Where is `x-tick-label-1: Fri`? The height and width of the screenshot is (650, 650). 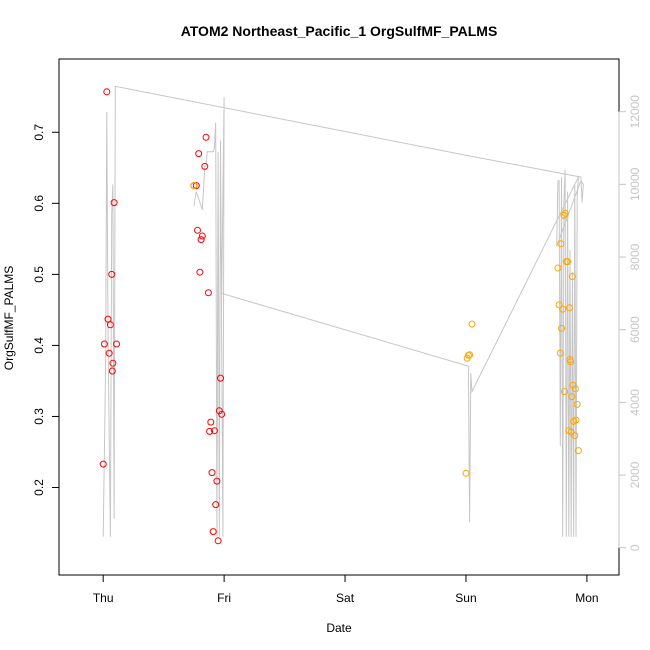 x-tick-label-1: Fri is located at coordinates (224, 598).